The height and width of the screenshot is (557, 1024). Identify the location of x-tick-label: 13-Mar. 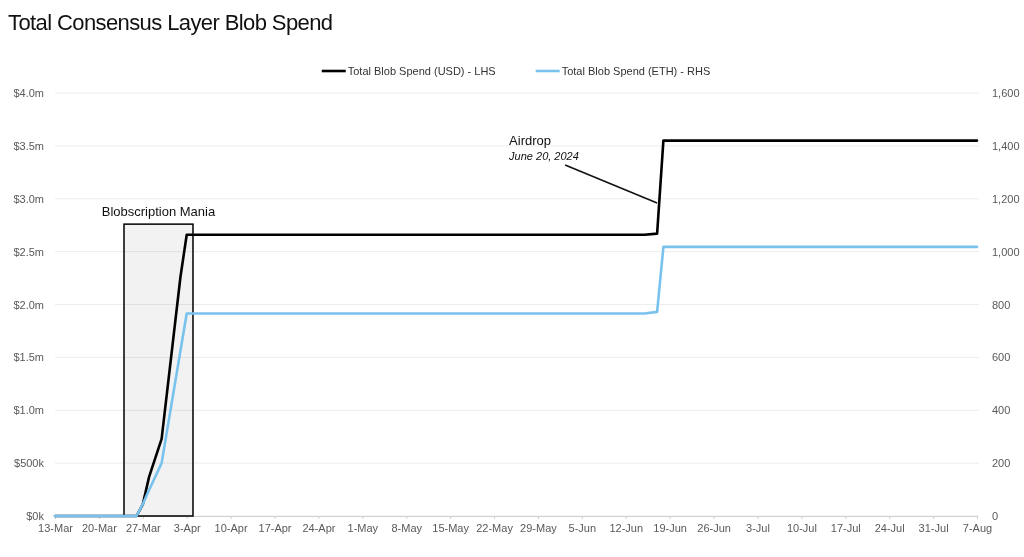
(56, 527).